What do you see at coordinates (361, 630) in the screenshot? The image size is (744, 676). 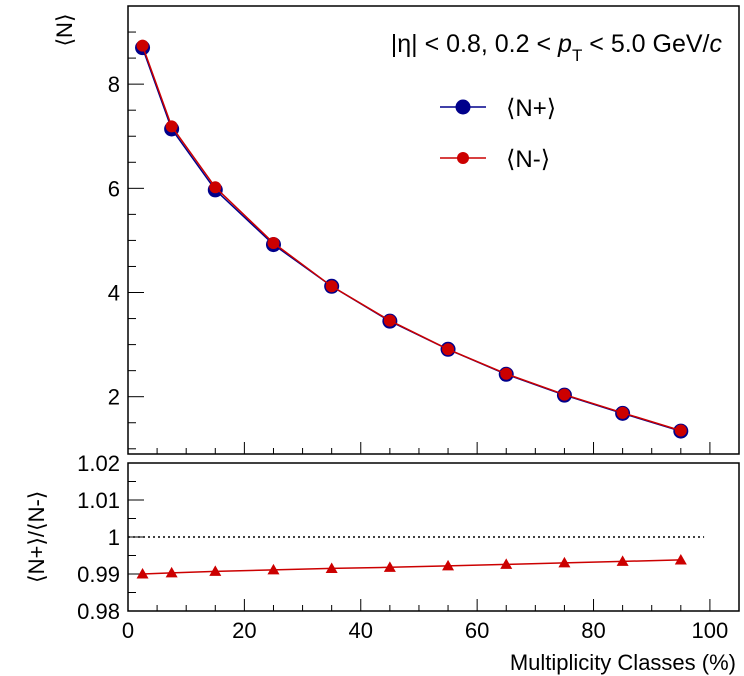 I see `bottom-x-tick-label: 40` at bounding box center [361, 630].